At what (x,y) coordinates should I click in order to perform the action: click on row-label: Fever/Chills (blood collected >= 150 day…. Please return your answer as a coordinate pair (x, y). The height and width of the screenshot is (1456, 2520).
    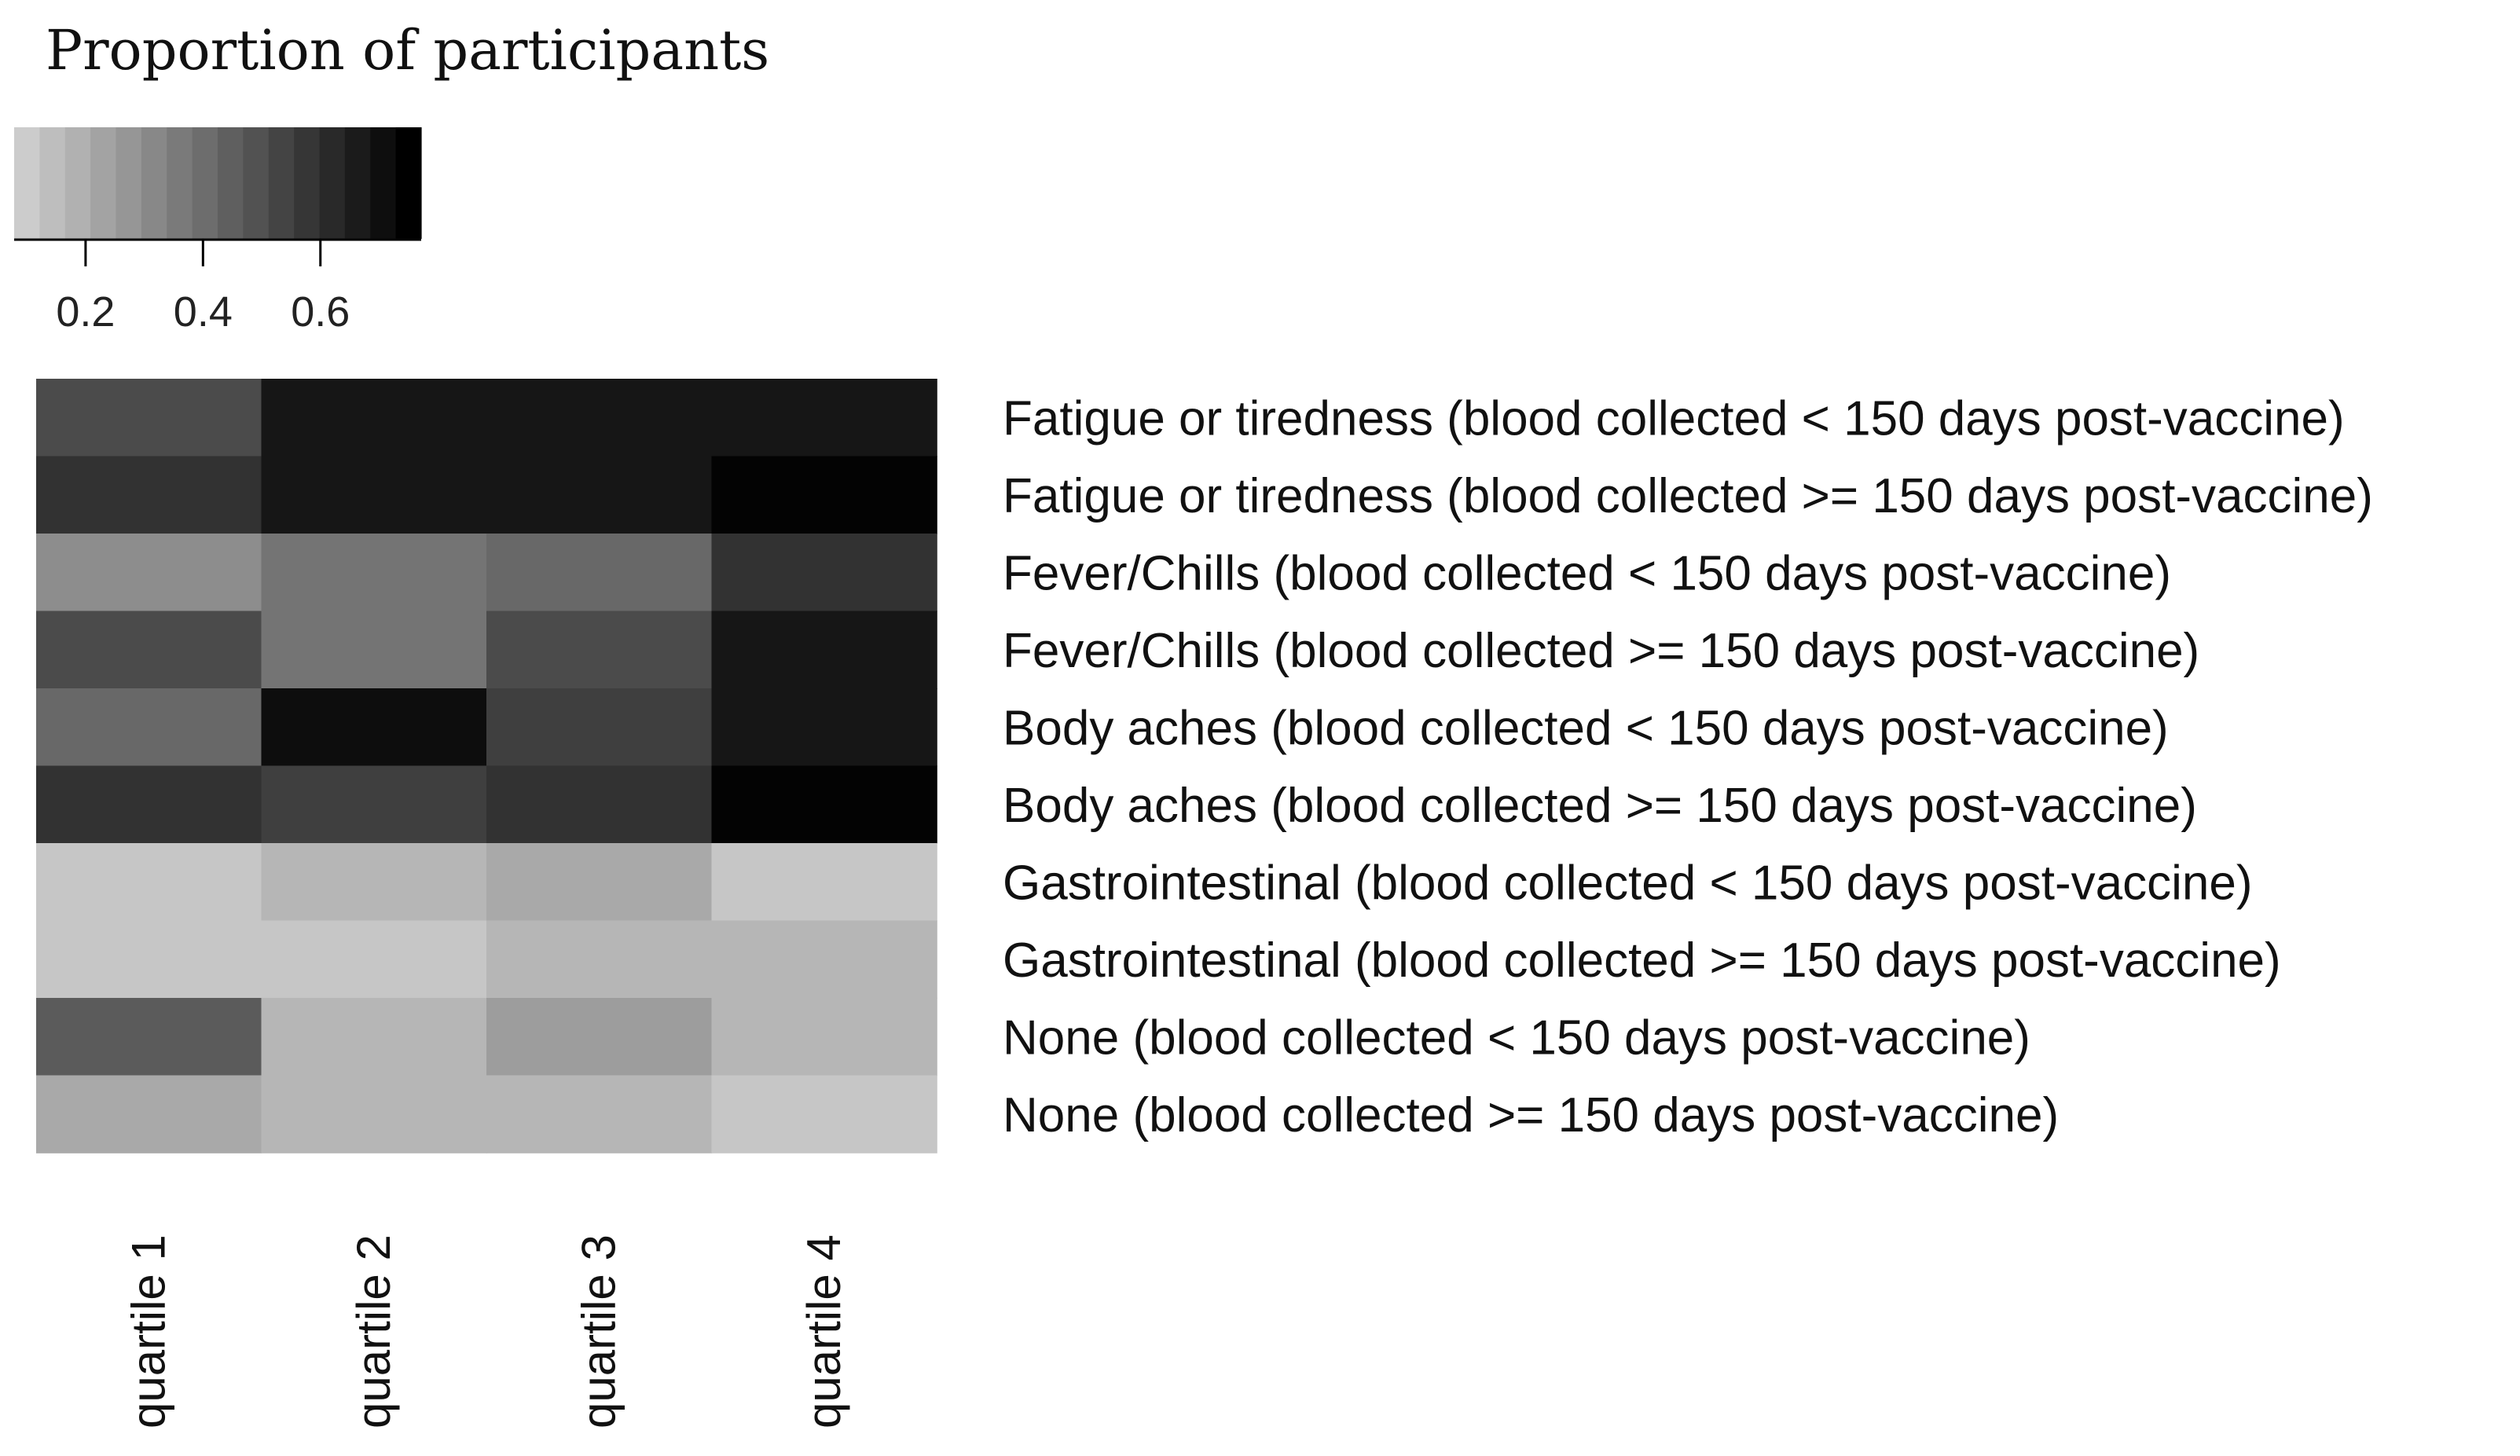
    Looking at the image, I should click on (1601, 651).